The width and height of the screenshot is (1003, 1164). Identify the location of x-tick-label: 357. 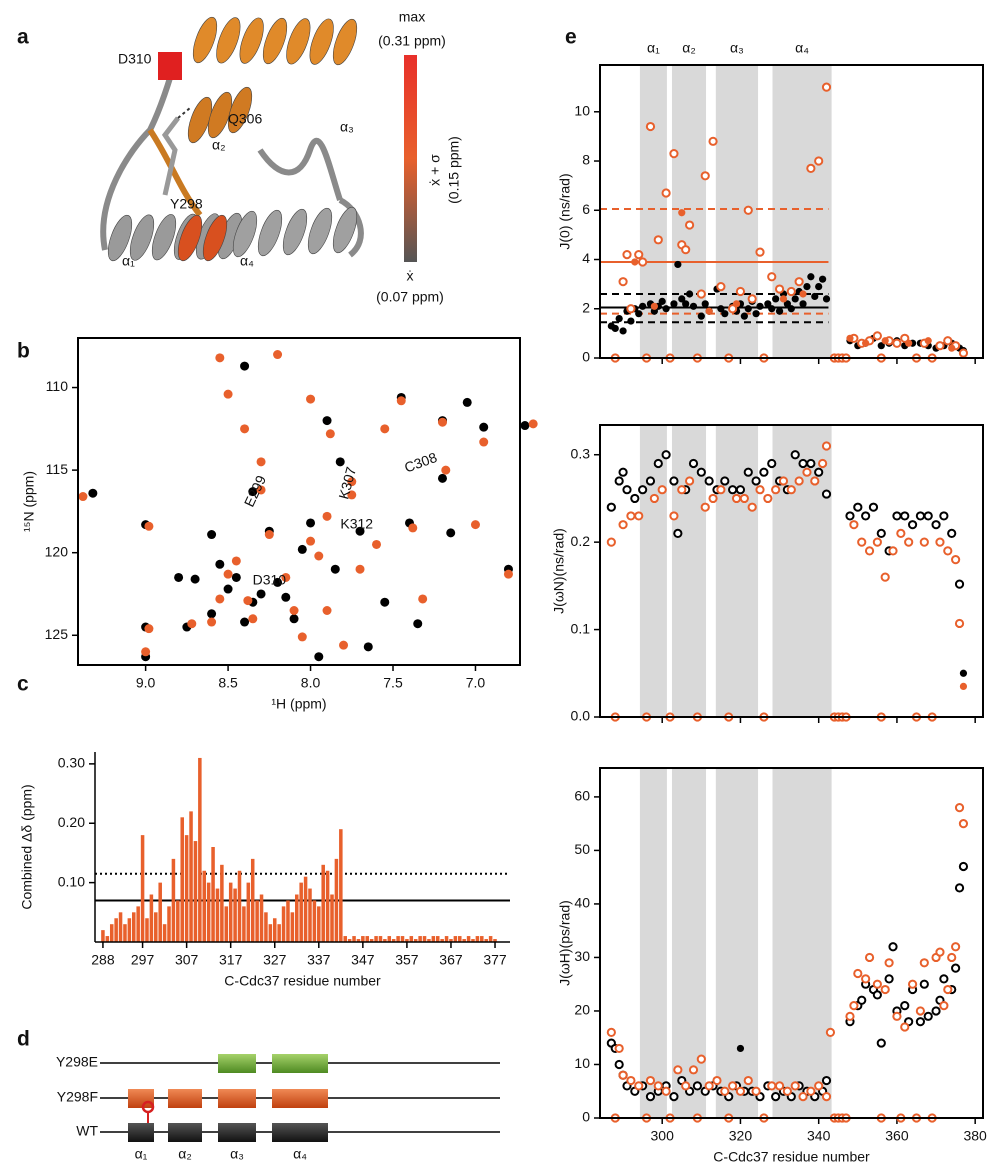
(407, 960).